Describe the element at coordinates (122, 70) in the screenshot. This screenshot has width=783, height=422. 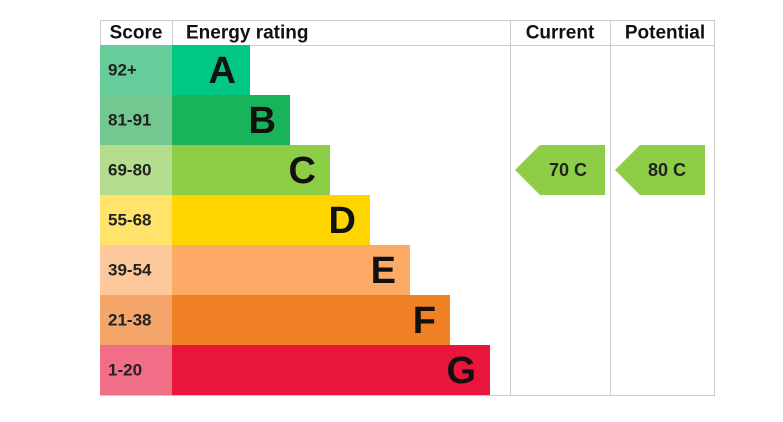
I see `score-label: 92+` at that location.